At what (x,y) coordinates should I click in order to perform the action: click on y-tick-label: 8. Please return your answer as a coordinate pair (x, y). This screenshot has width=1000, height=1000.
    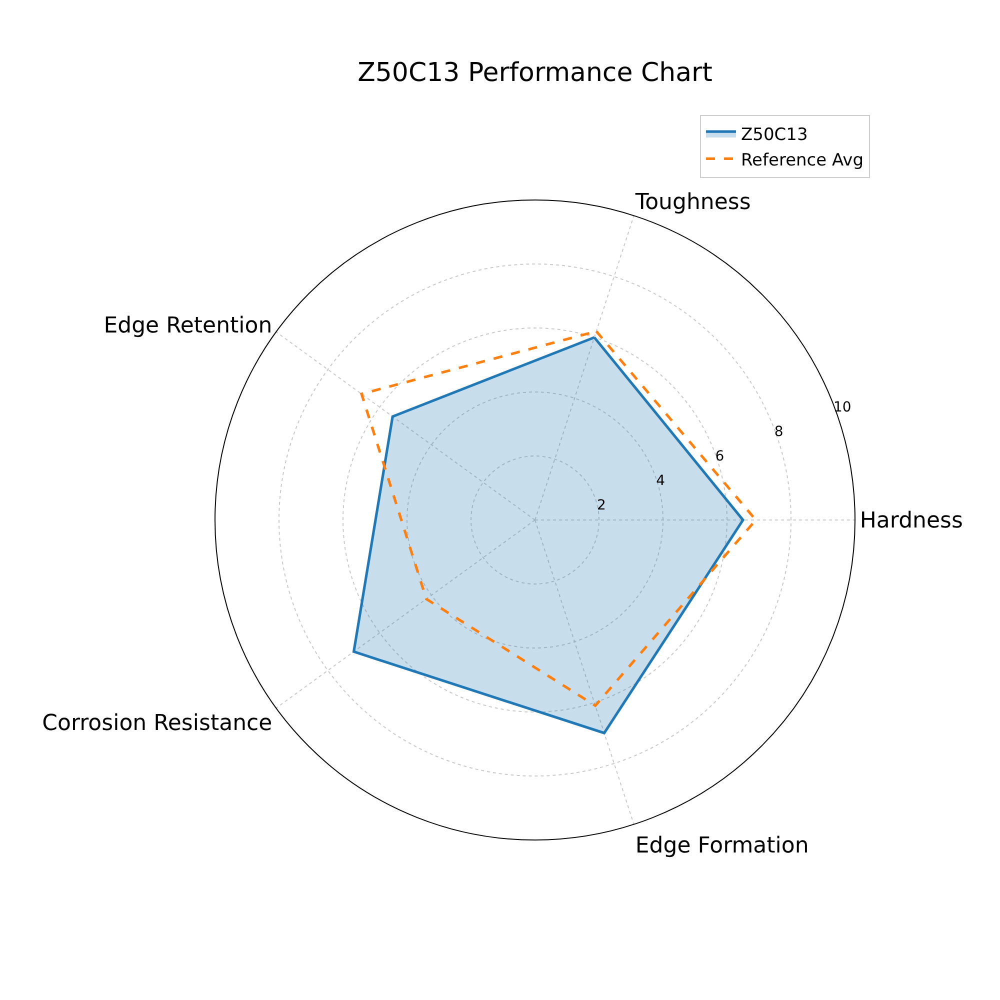
    Looking at the image, I should click on (779, 432).